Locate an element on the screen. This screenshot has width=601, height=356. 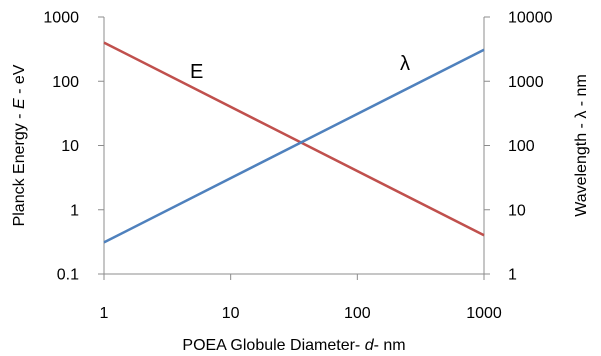
x-axis-title: POEA Globule Diameter- d- nm is located at coordinates (293, 345).